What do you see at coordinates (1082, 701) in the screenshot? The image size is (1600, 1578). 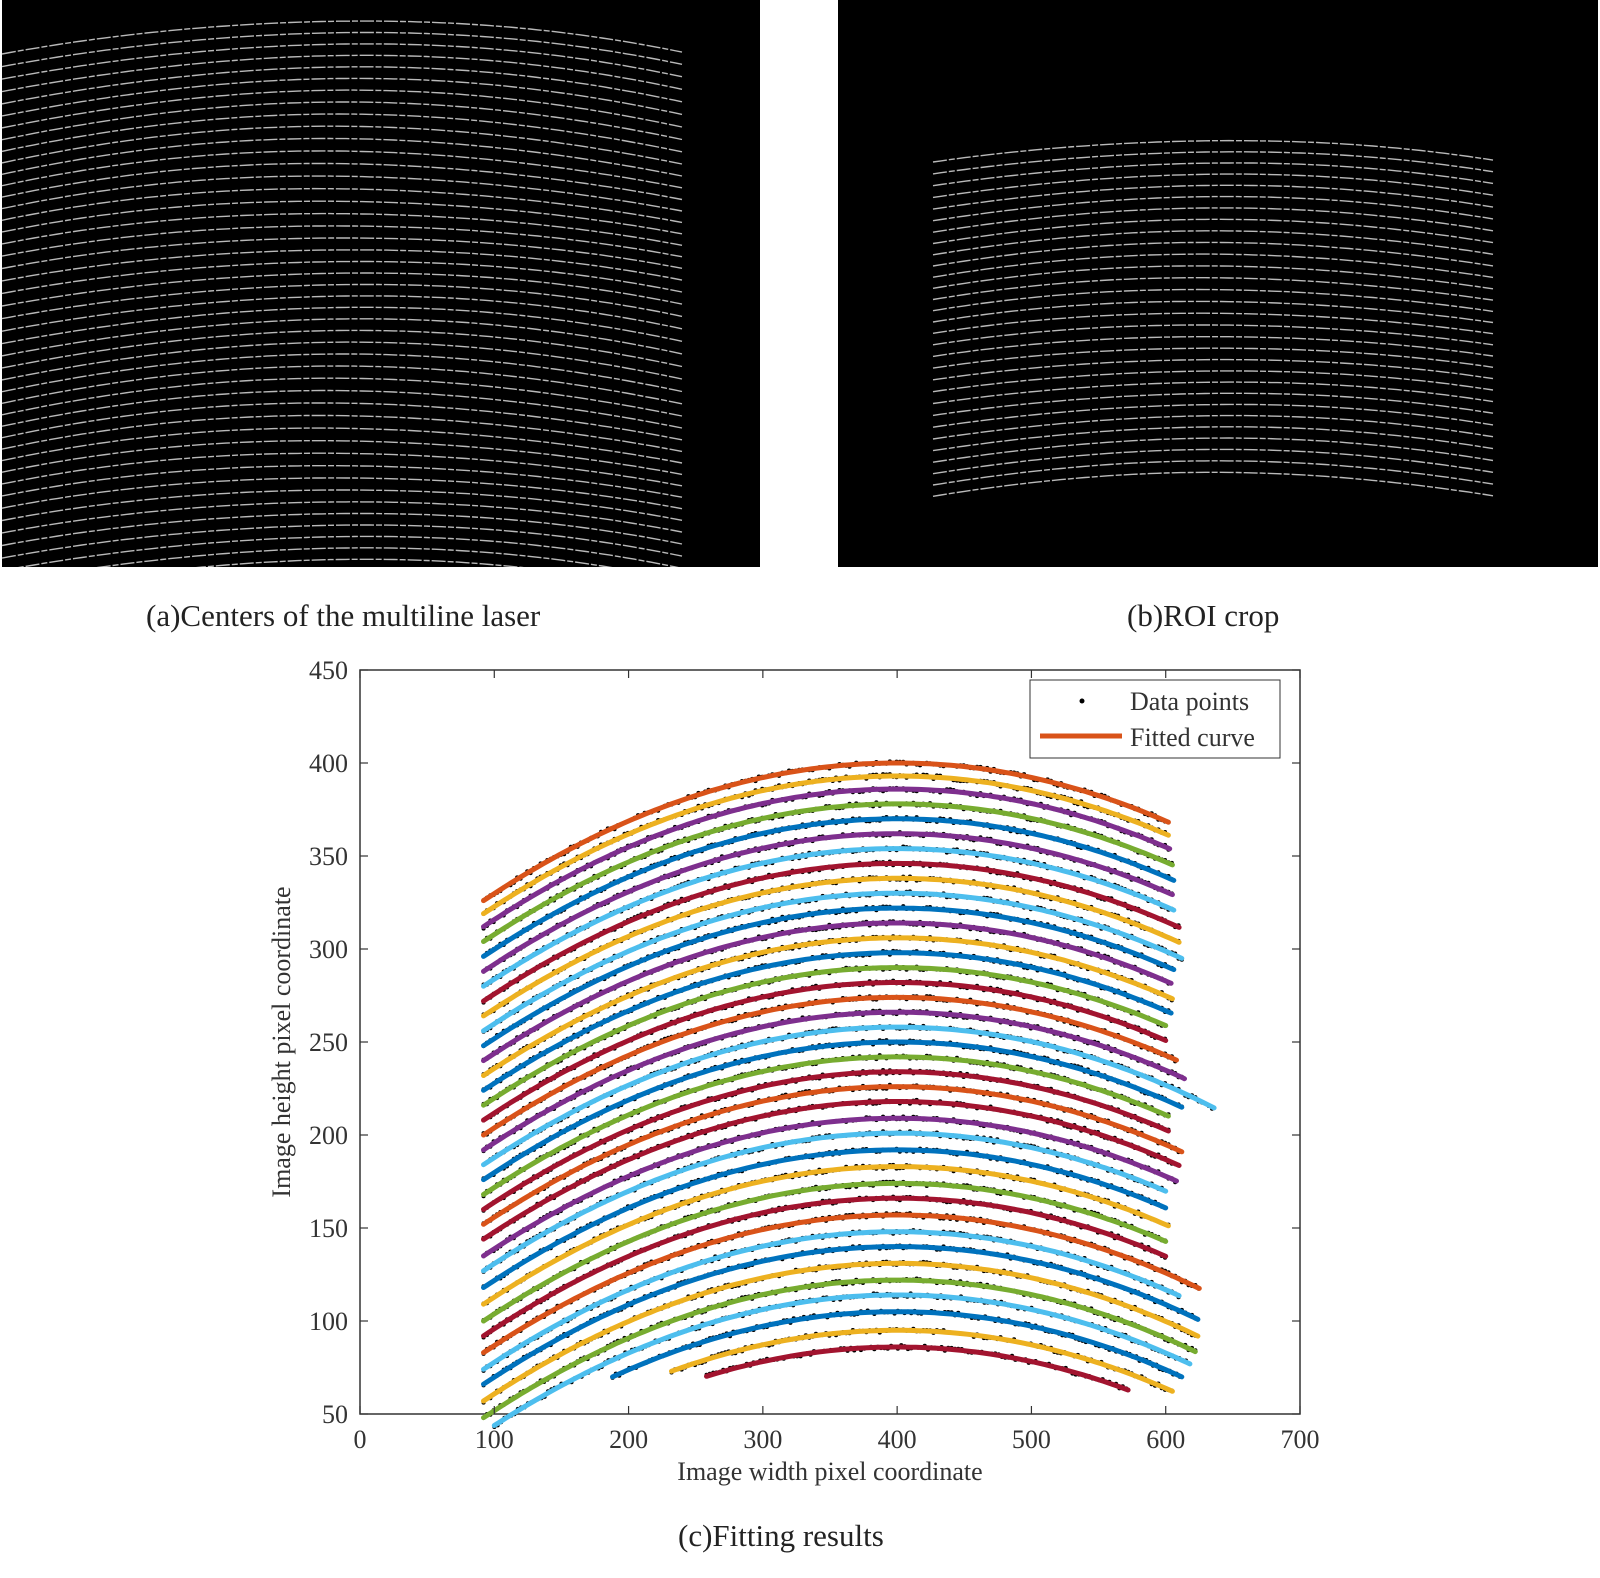 I see `legend-data-points-marker` at bounding box center [1082, 701].